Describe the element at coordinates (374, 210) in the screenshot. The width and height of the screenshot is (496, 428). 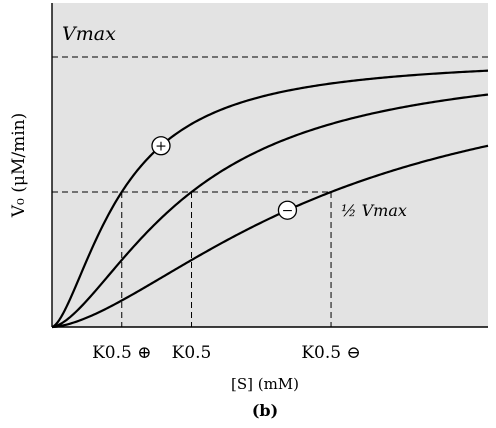
I see `half-vmax-label: ½ Vmax` at that location.